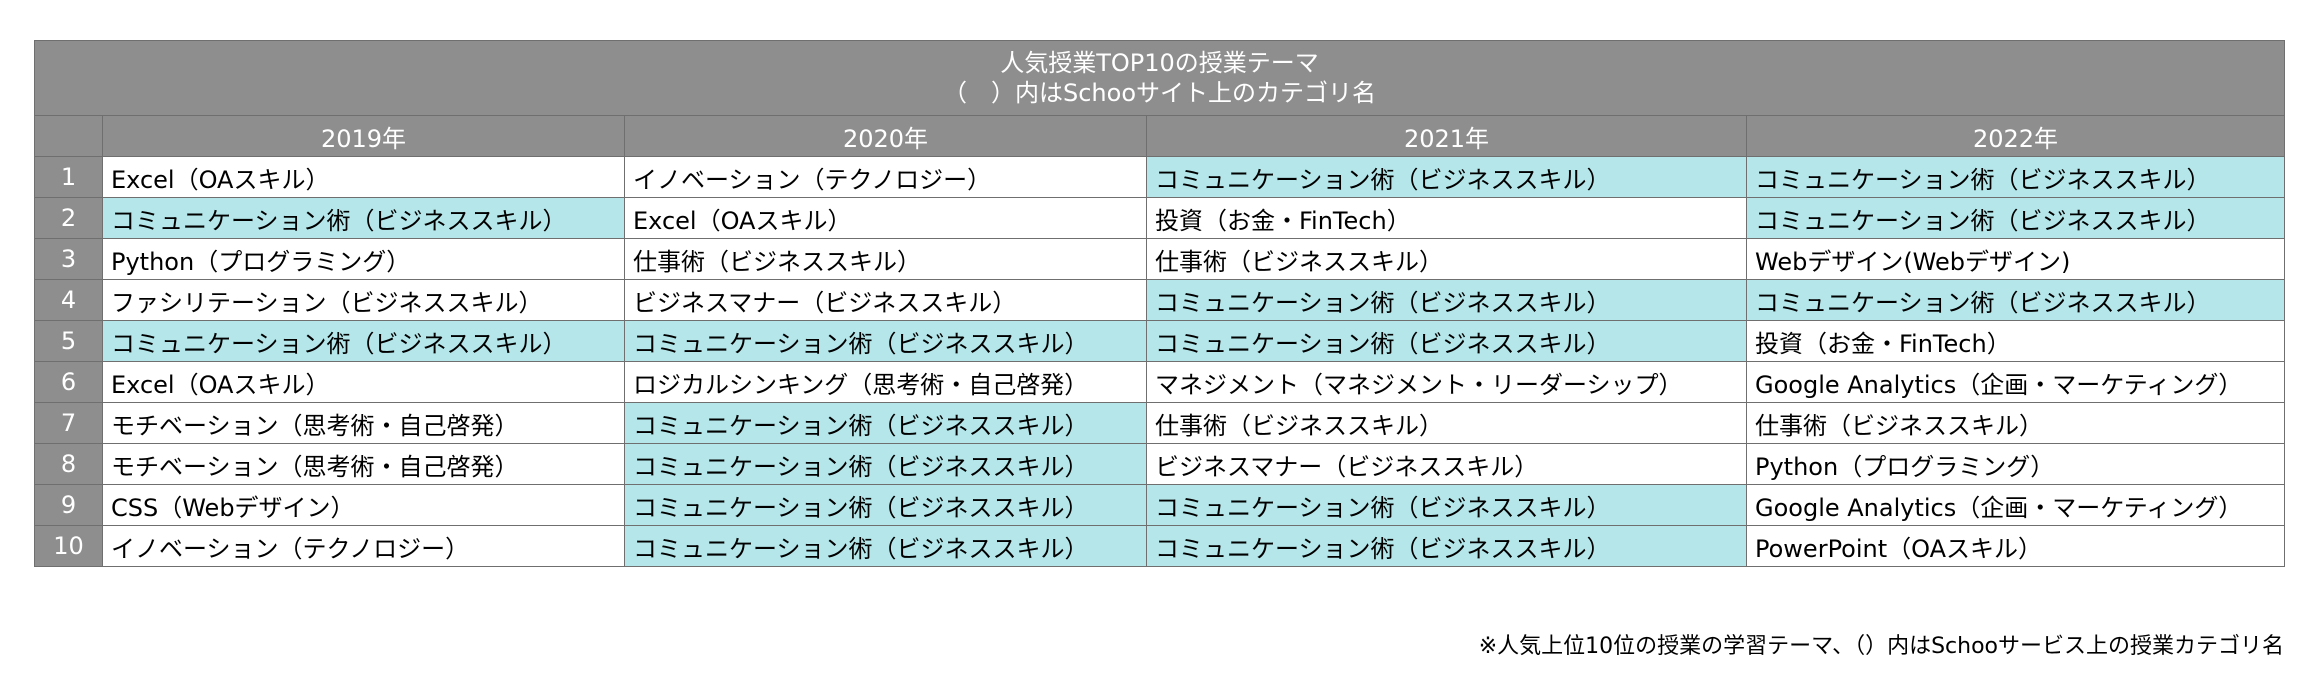 Image resolution: width=2318 pixels, height=680 pixels. I want to click on rank-number: 1, so click(68, 177).